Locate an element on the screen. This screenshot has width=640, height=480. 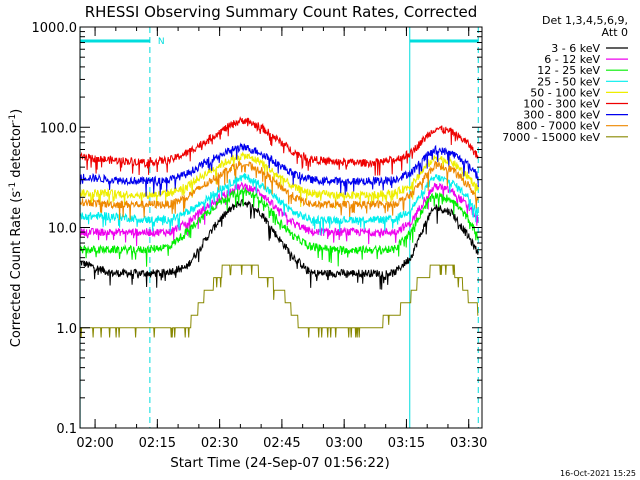
y-axis-label: Corrected Count Rate (s-1 detector-1) is located at coordinates (16, 228).